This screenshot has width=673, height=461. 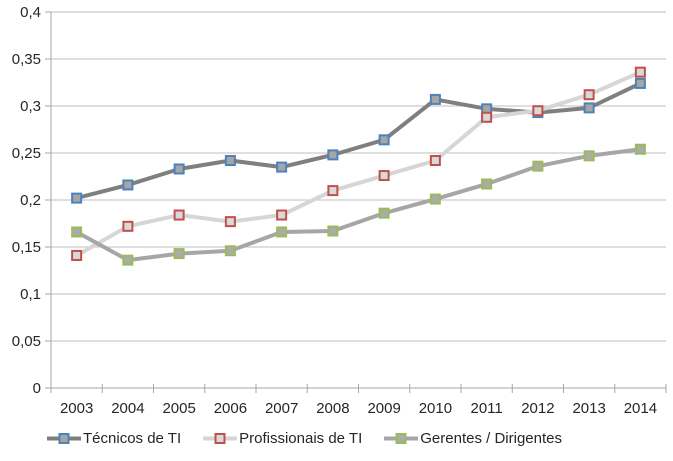 What do you see at coordinates (178, 408) in the screenshot?
I see `x-tick-label: 2005` at bounding box center [178, 408].